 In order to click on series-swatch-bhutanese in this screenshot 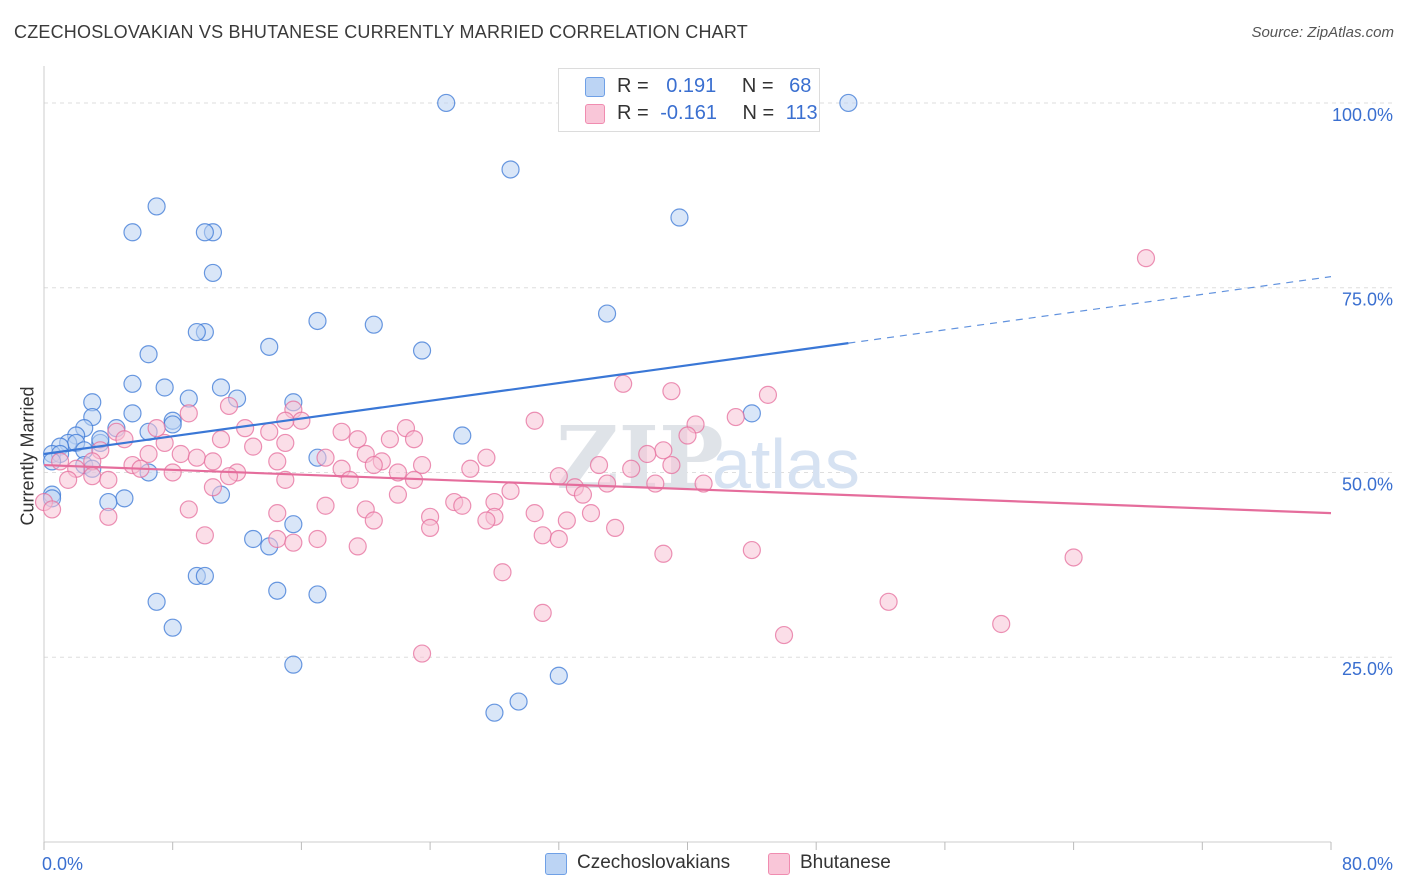, I will do `click(779, 864)`.